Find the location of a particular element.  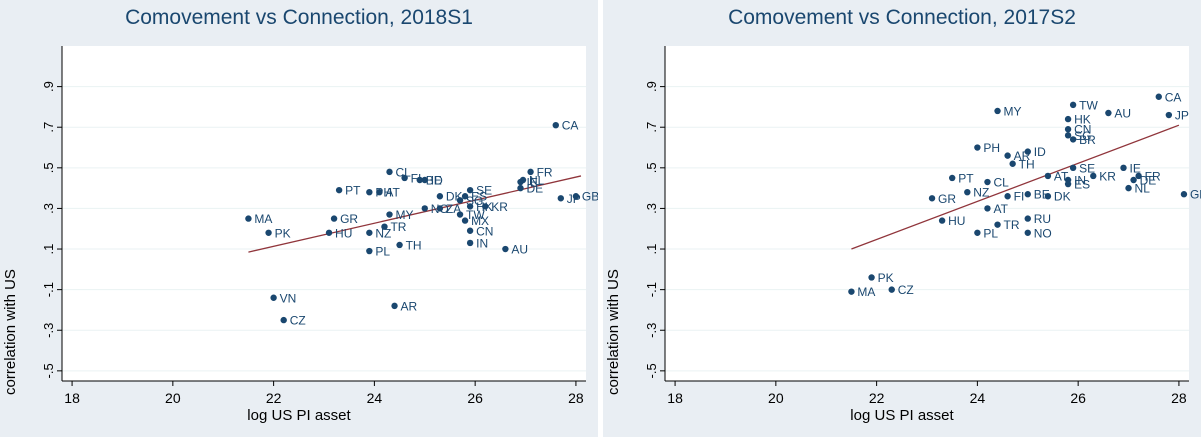

x-tick-label: 22 is located at coordinates (877, 398).